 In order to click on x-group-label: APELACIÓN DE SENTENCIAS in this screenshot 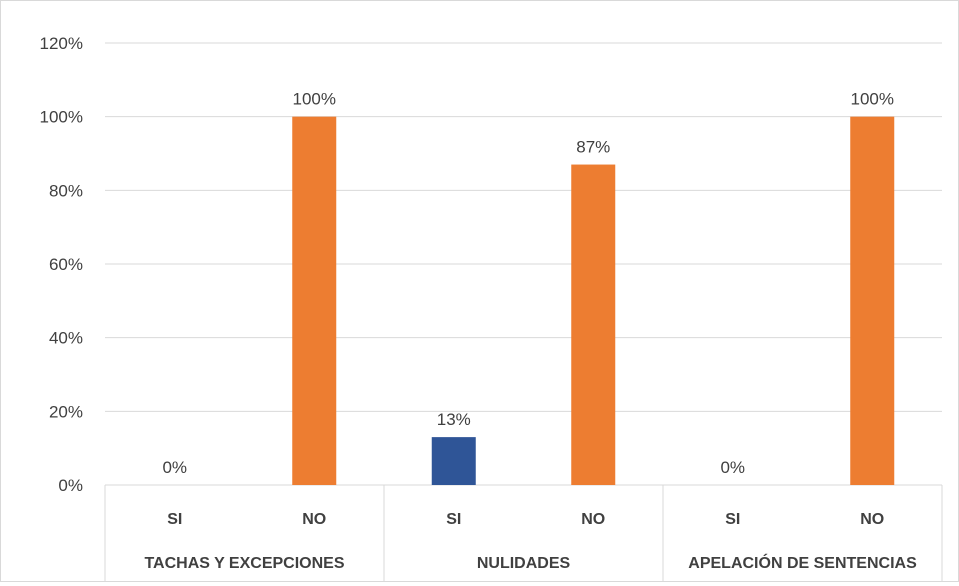, I will do `click(802, 562)`.